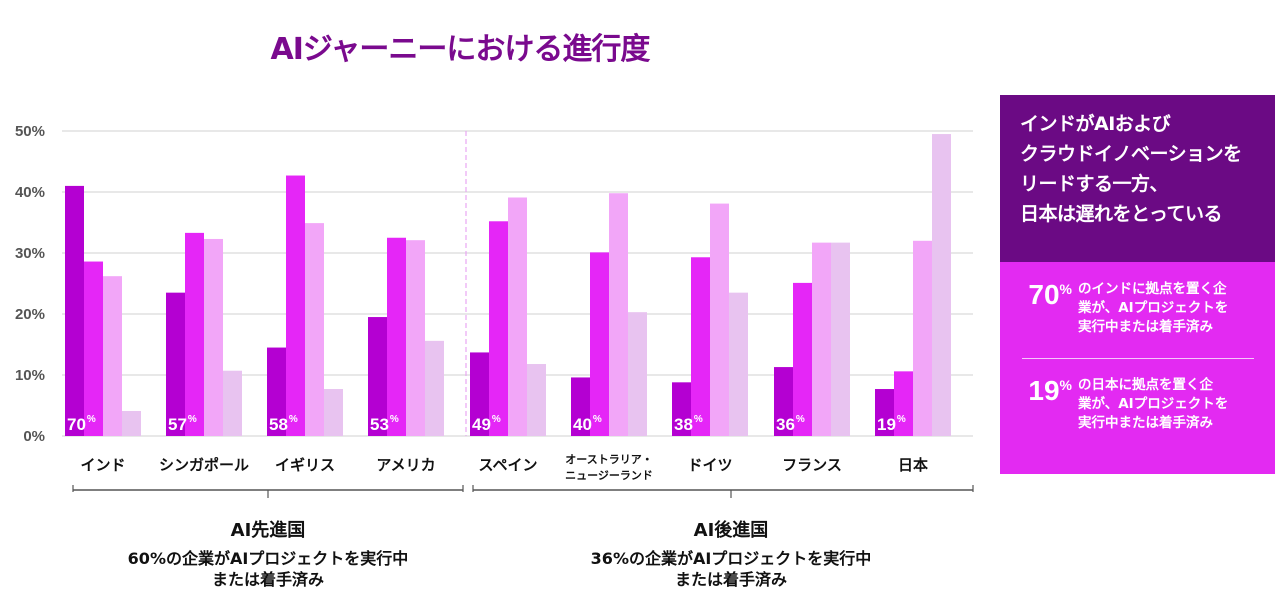 The image size is (1280, 608). I want to click on bar-summary-label: 57, so click(177, 424).